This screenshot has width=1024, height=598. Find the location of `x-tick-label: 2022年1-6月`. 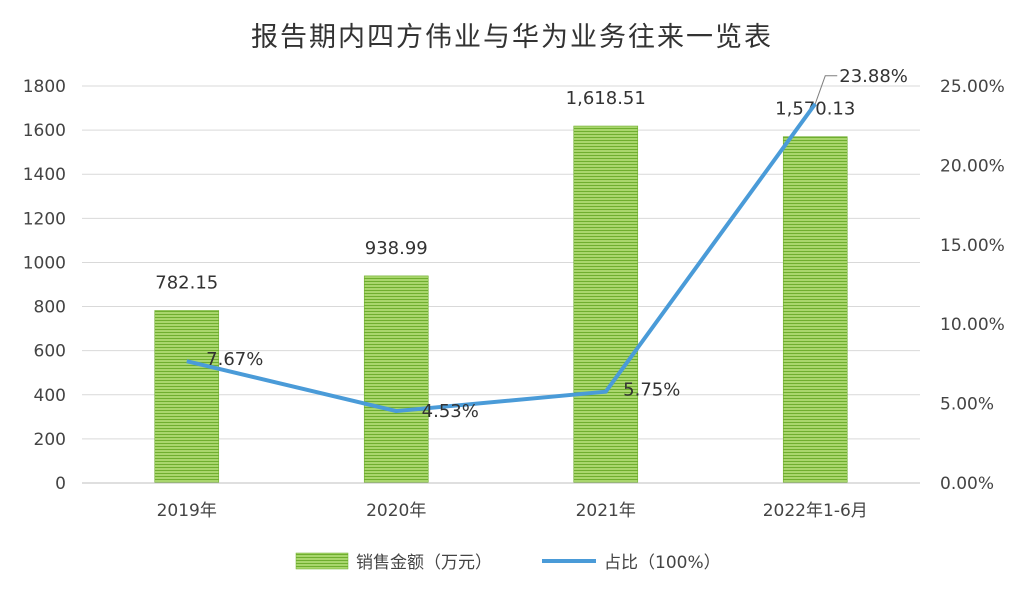

x-tick-label: 2022年1-6月 is located at coordinates (815, 511).